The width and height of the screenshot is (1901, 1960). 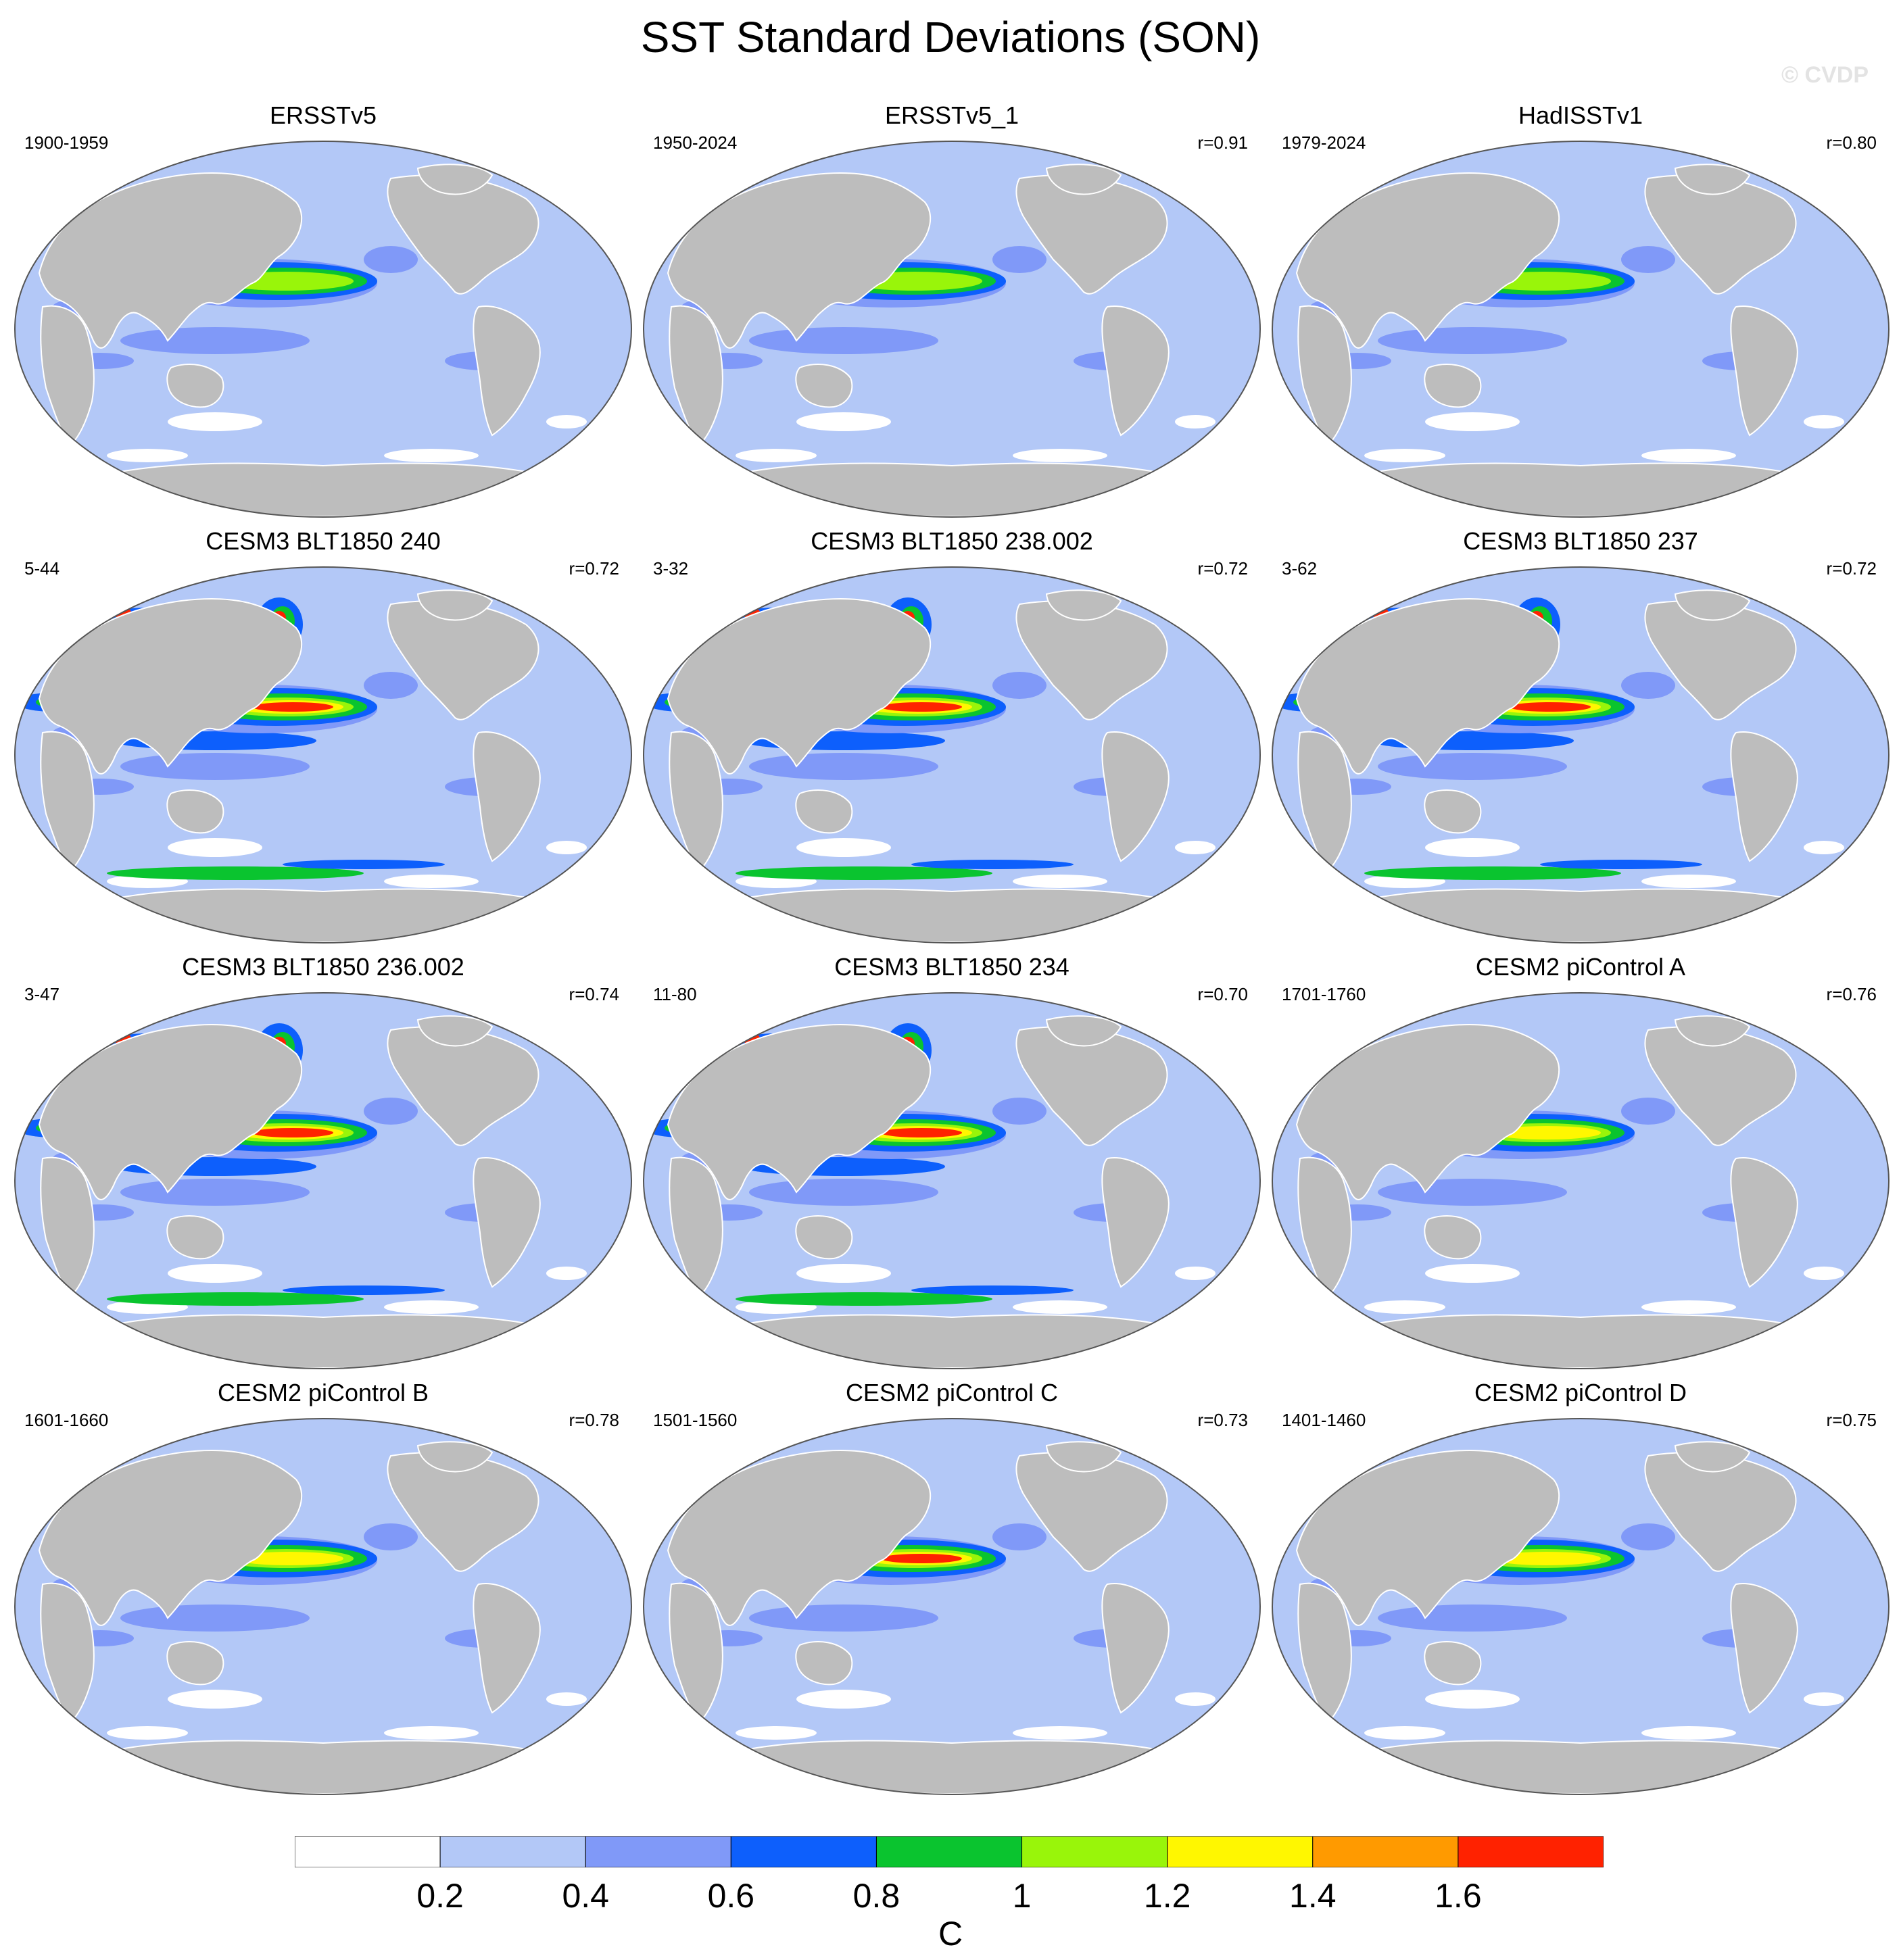 I want to click on colorbar-unit: C, so click(x=950, y=1934).